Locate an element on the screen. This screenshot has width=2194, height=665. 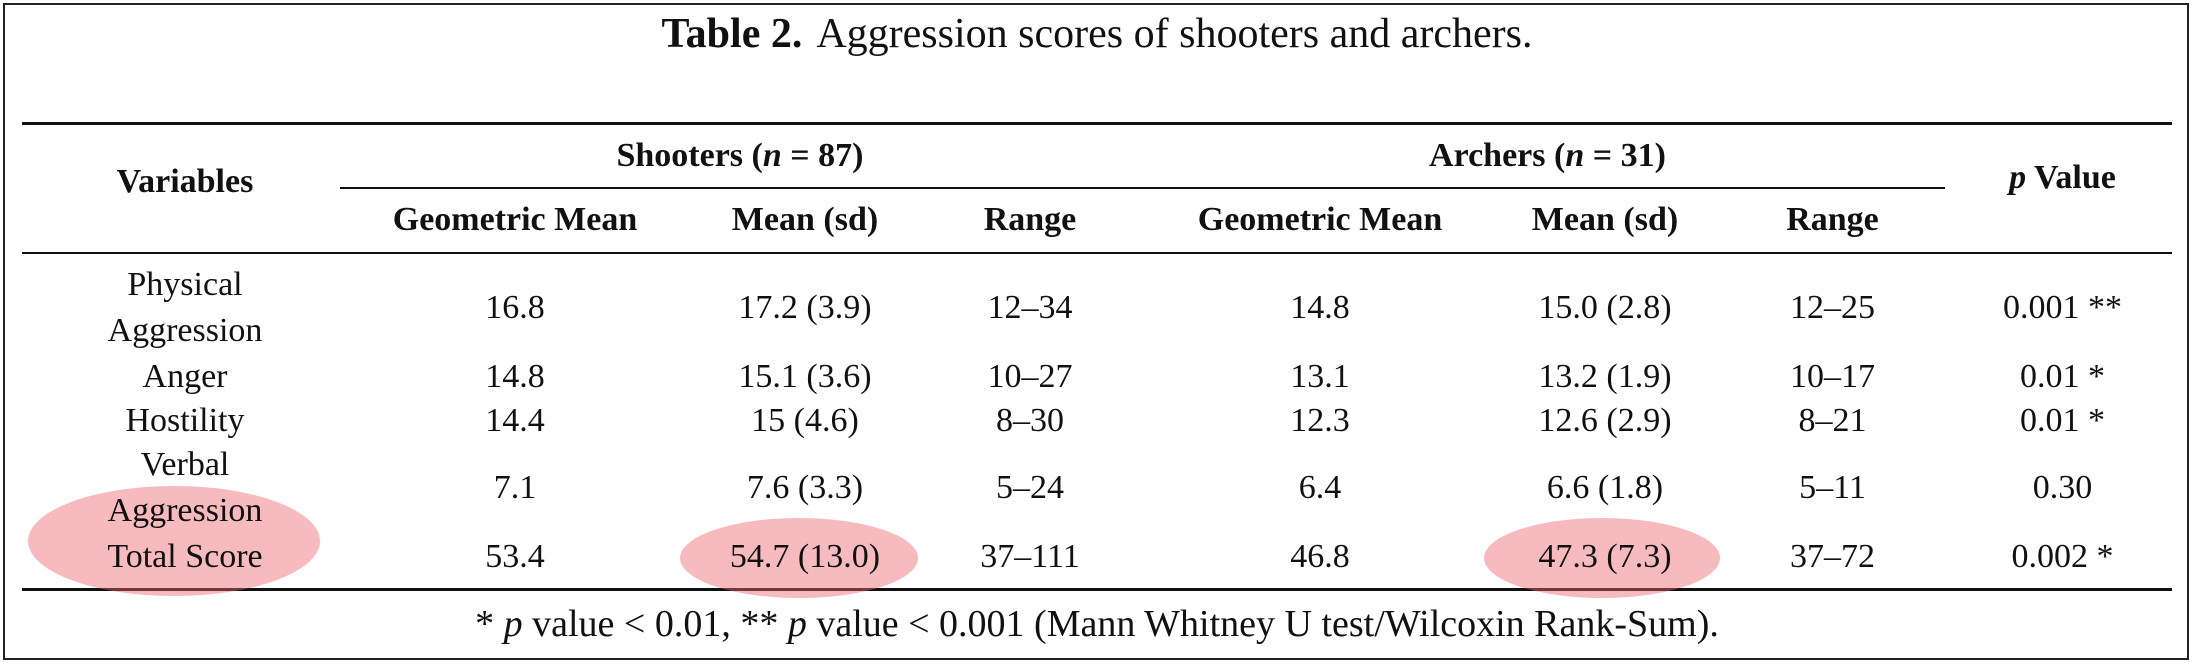
header-rule is located at coordinates (1097, 253).